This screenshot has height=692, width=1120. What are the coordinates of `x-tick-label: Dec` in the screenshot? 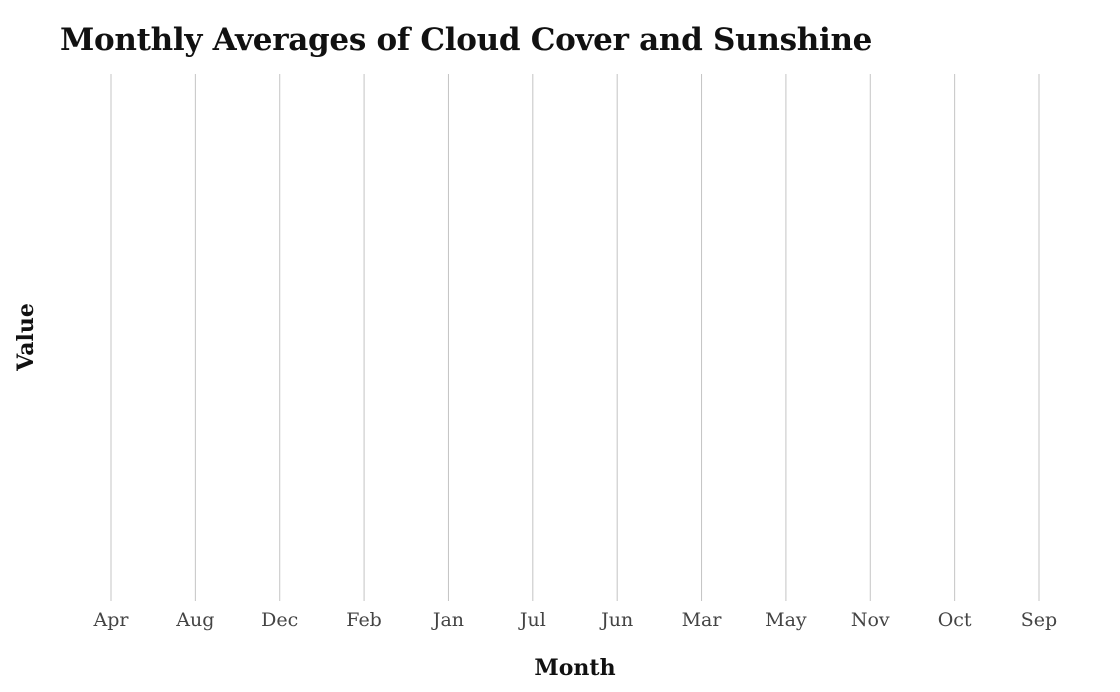 It's located at (279, 620).